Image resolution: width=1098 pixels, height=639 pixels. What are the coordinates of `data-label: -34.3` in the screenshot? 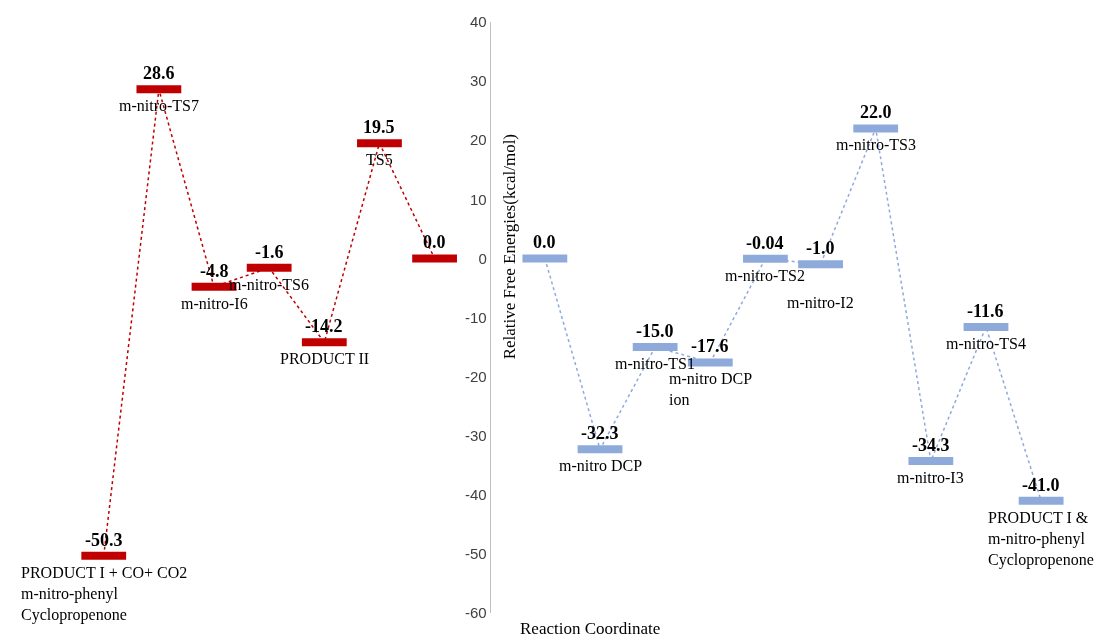 It's located at (931, 445).